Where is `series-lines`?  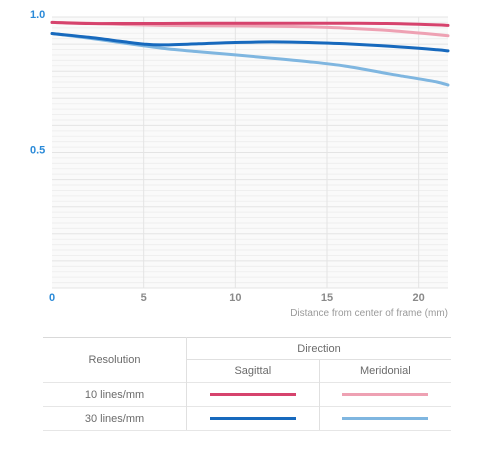 series-lines is located at coordinates (250, 53).